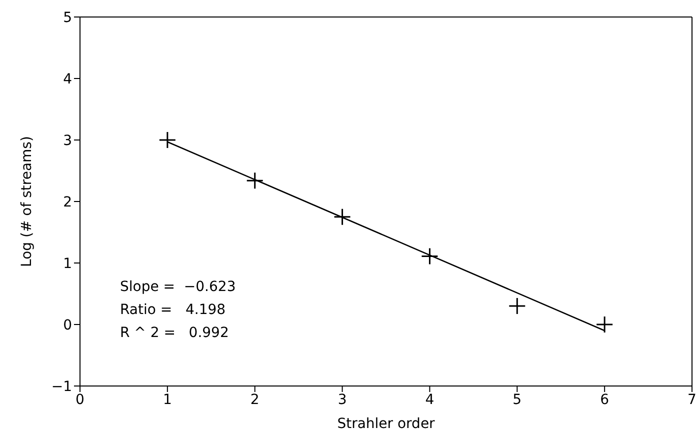 The image size is (698, 441). I want to click on x-tick-label: 5, so click(517, 400).